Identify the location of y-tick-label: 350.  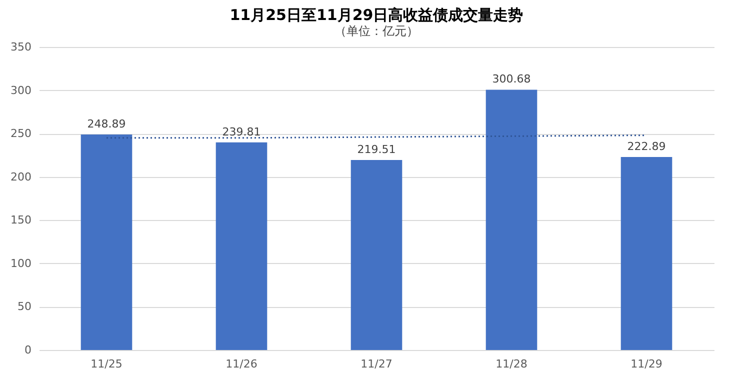
(21, 47).